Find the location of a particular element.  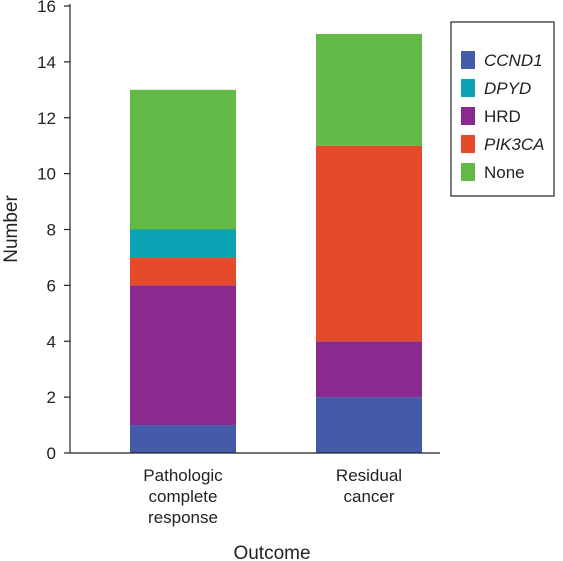

legend-swatch-none is located at coordinates (468, 172).